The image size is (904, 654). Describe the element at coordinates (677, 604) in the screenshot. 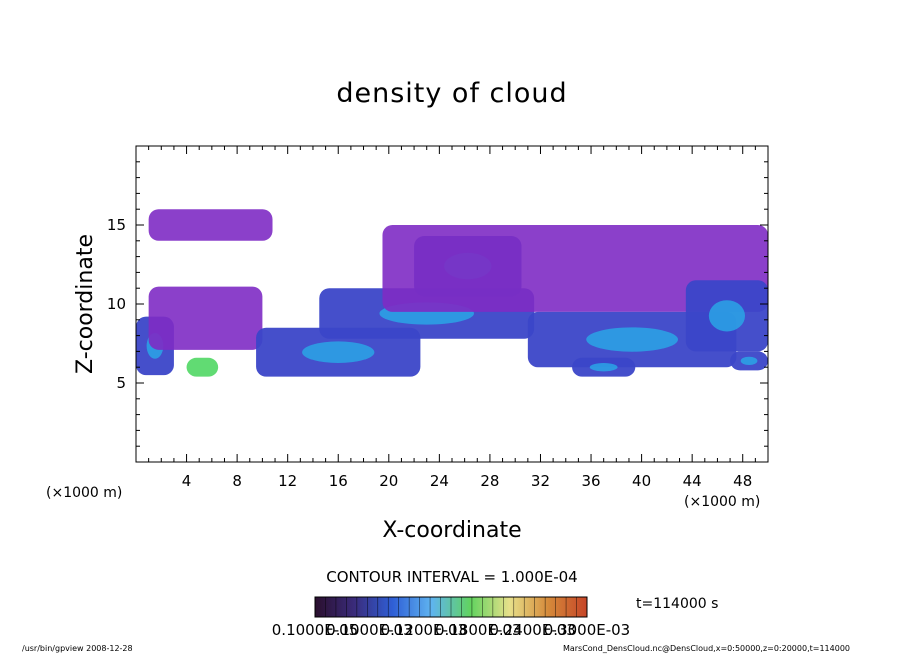

I see `time-label: t=114000 s` at that location.